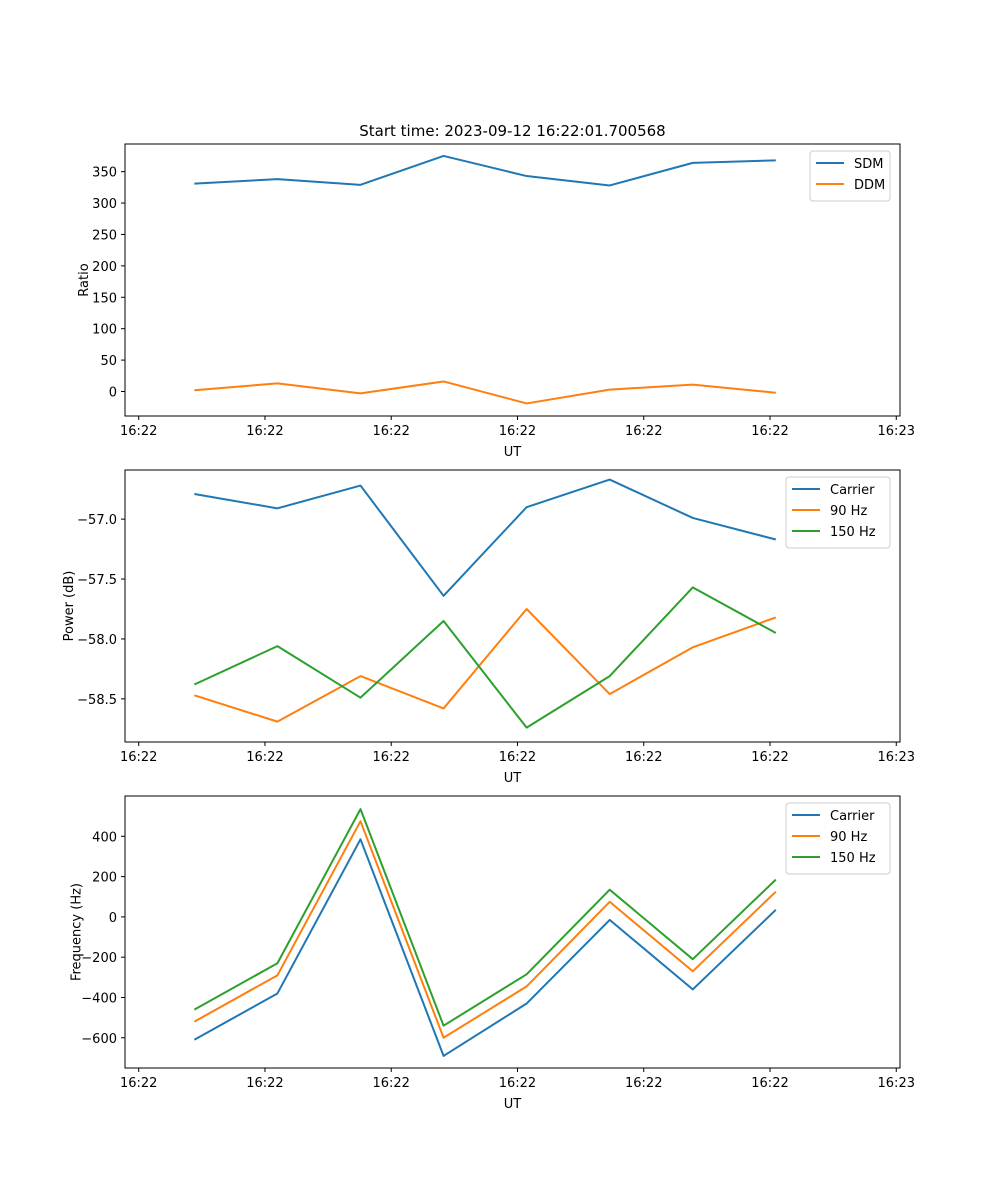  What do you see at coordinates (99, 1039) in the screenshot?
I see `y-tick-label: −600` at bounding box center [99, 1039].